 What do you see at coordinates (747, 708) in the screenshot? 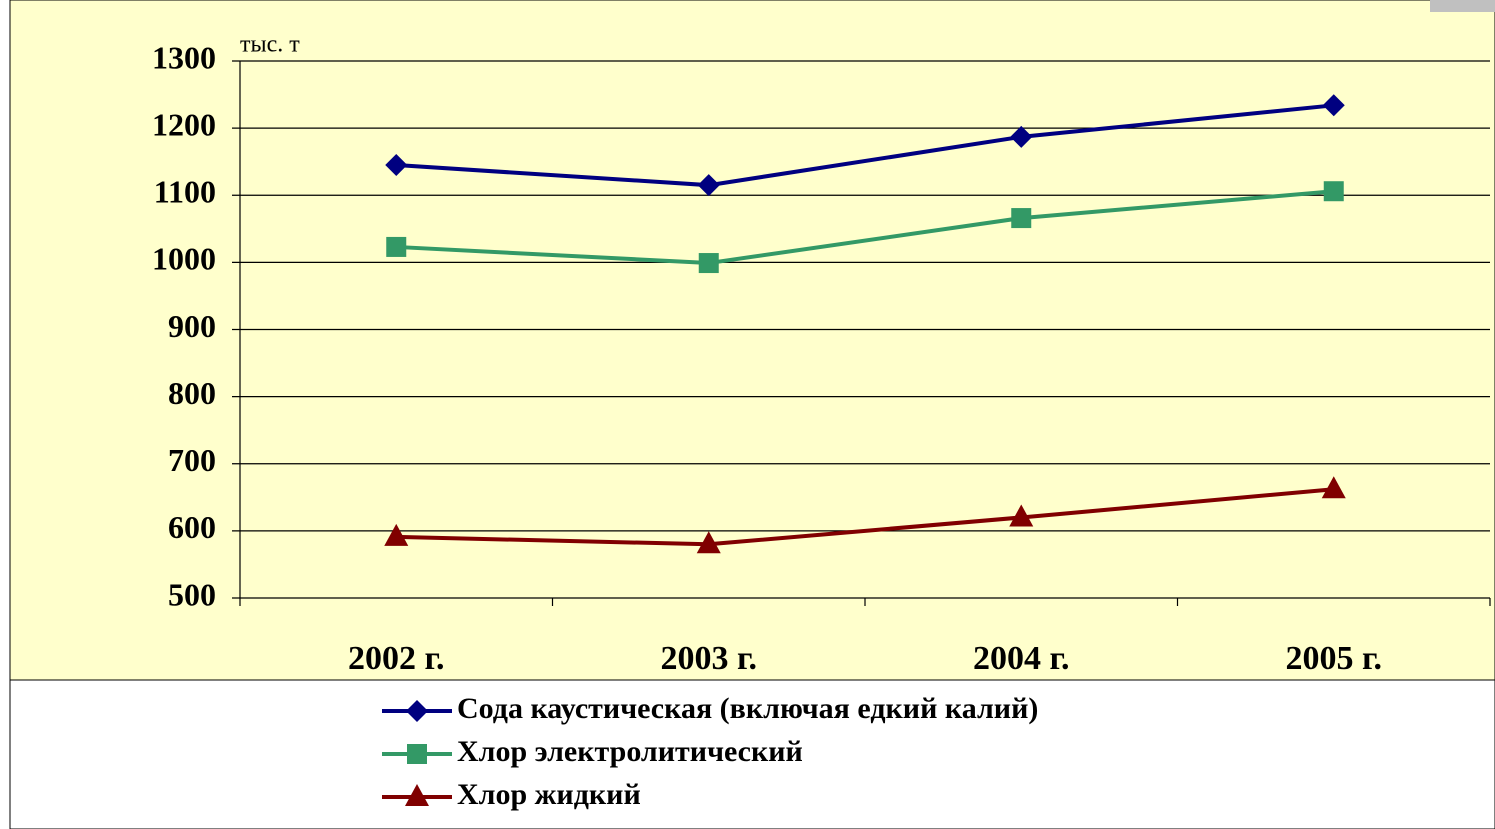
I see `legend-label: Сода каустическая (включая едкий калий)` at bounding box center [747, 708].